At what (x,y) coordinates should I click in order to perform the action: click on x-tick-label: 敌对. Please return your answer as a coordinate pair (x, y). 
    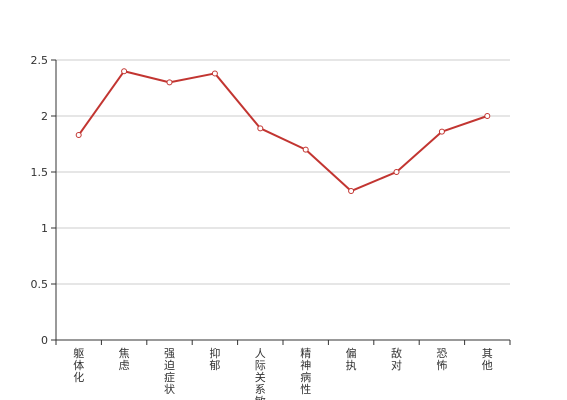
    Looking at the image, I should click on (396, 359).